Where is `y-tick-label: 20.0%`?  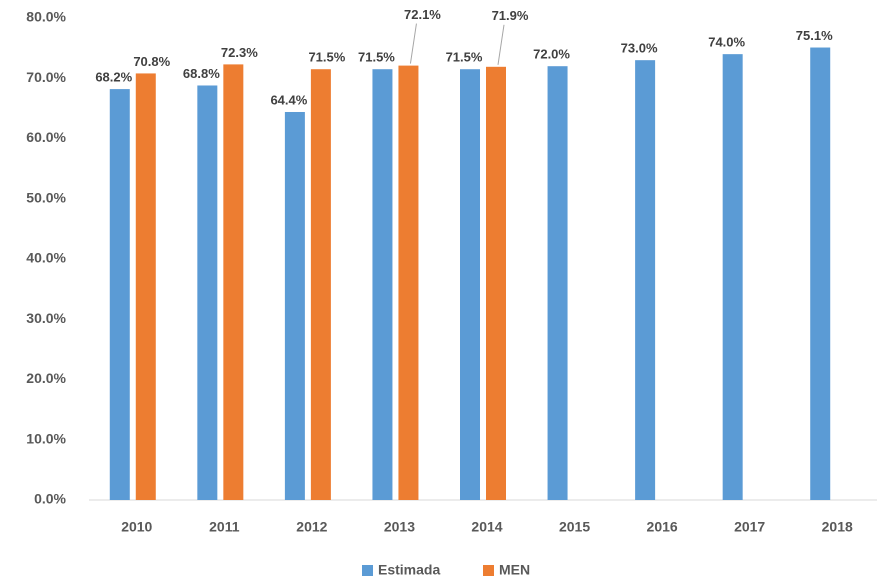 y-tick-label: 20.0% is located at coordinates (46, 378).